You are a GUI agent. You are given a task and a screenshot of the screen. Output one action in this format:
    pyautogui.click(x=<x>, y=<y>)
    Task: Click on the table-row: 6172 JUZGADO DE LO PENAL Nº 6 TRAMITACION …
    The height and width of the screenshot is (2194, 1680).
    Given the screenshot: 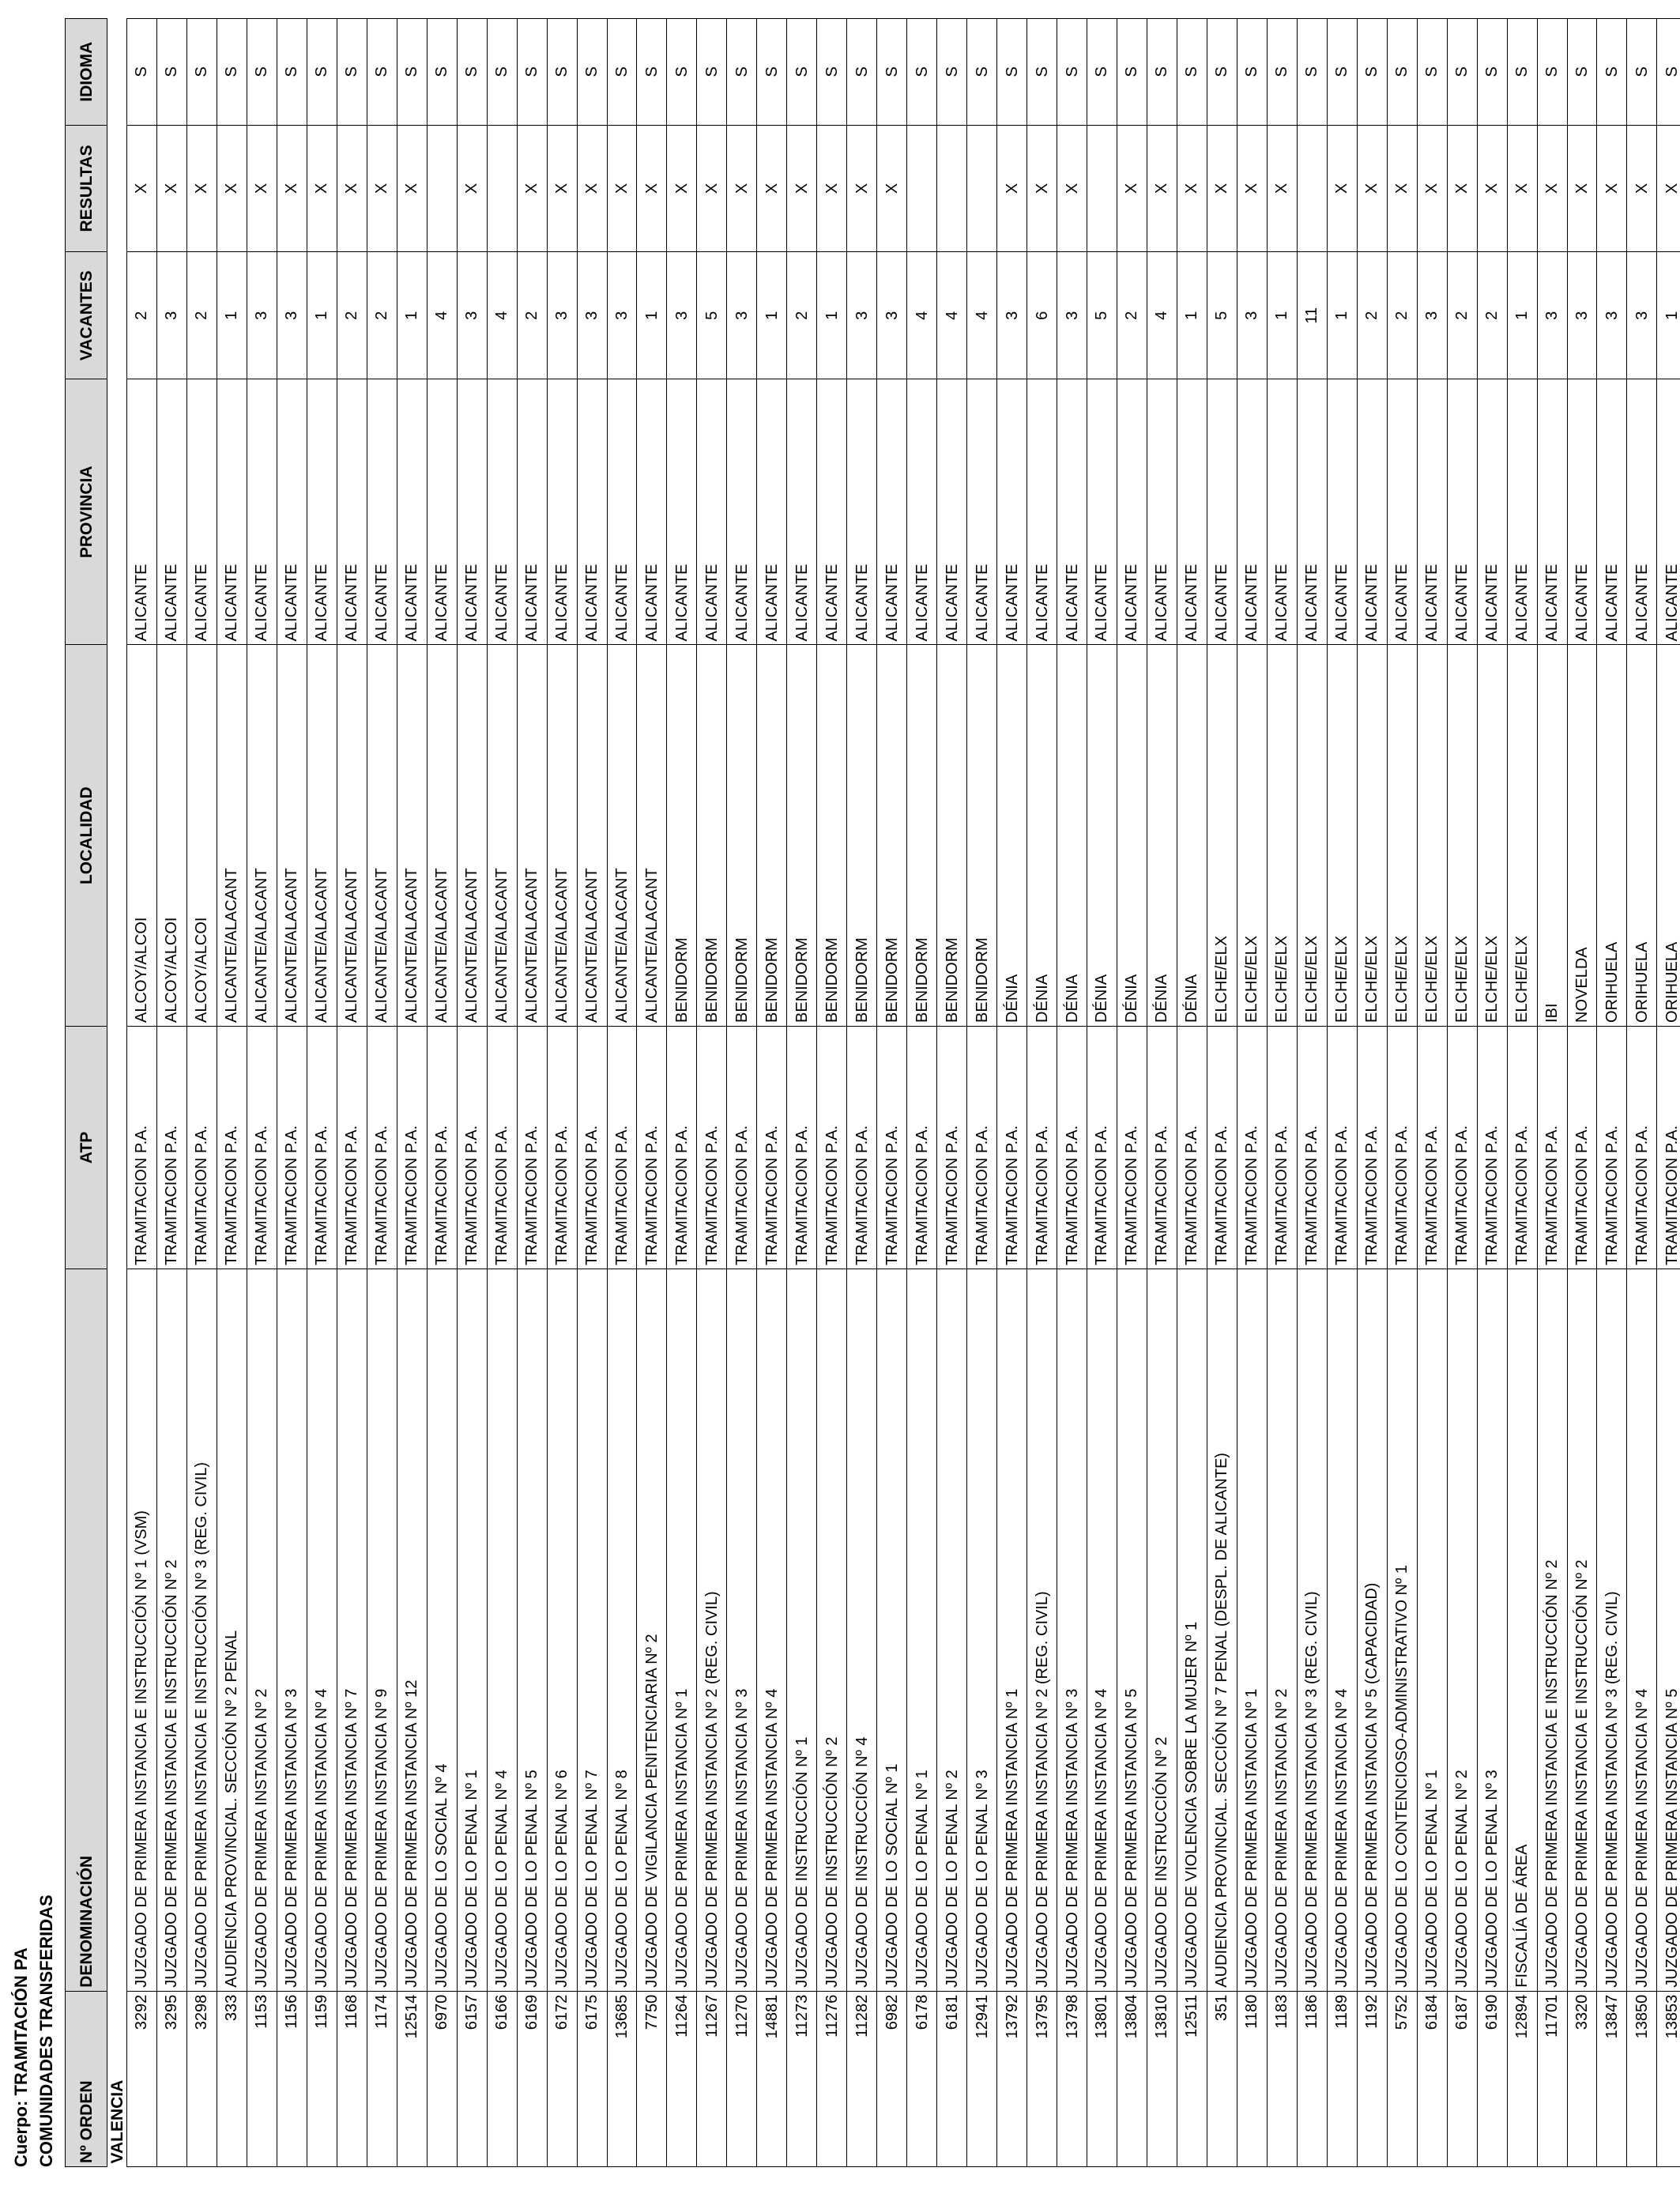 What is the action you would take?
    pyautogui.click(x=562, y=1092)
    